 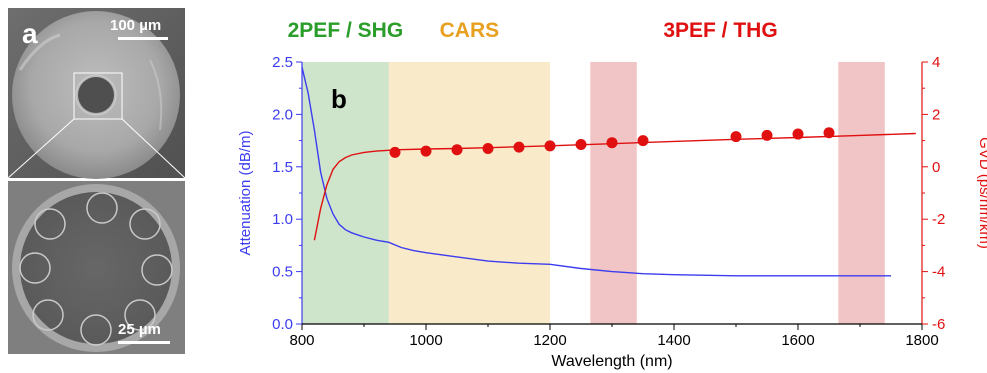 I want to click on top-scalebar, so click(x=143, y=38).